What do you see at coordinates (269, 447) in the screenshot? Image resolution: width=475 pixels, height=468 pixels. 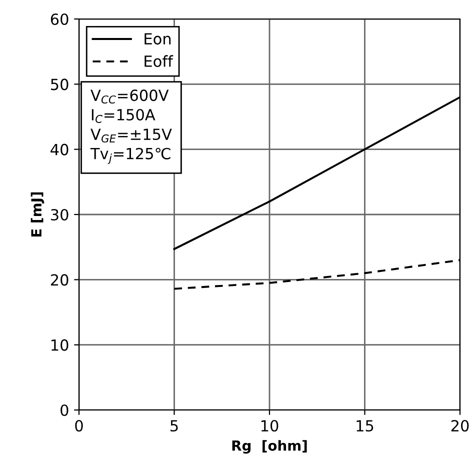 I see `x-axis-title: Rg [ohm]` at bounding box center [269, 447].